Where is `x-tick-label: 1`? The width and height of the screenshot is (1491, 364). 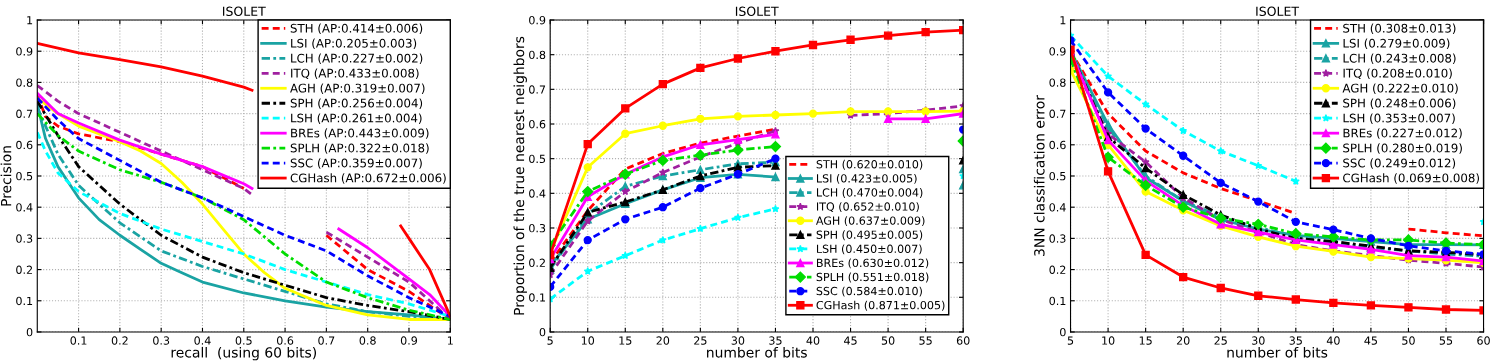 x-tick-label: 1 is located at coordinates (450, 340).